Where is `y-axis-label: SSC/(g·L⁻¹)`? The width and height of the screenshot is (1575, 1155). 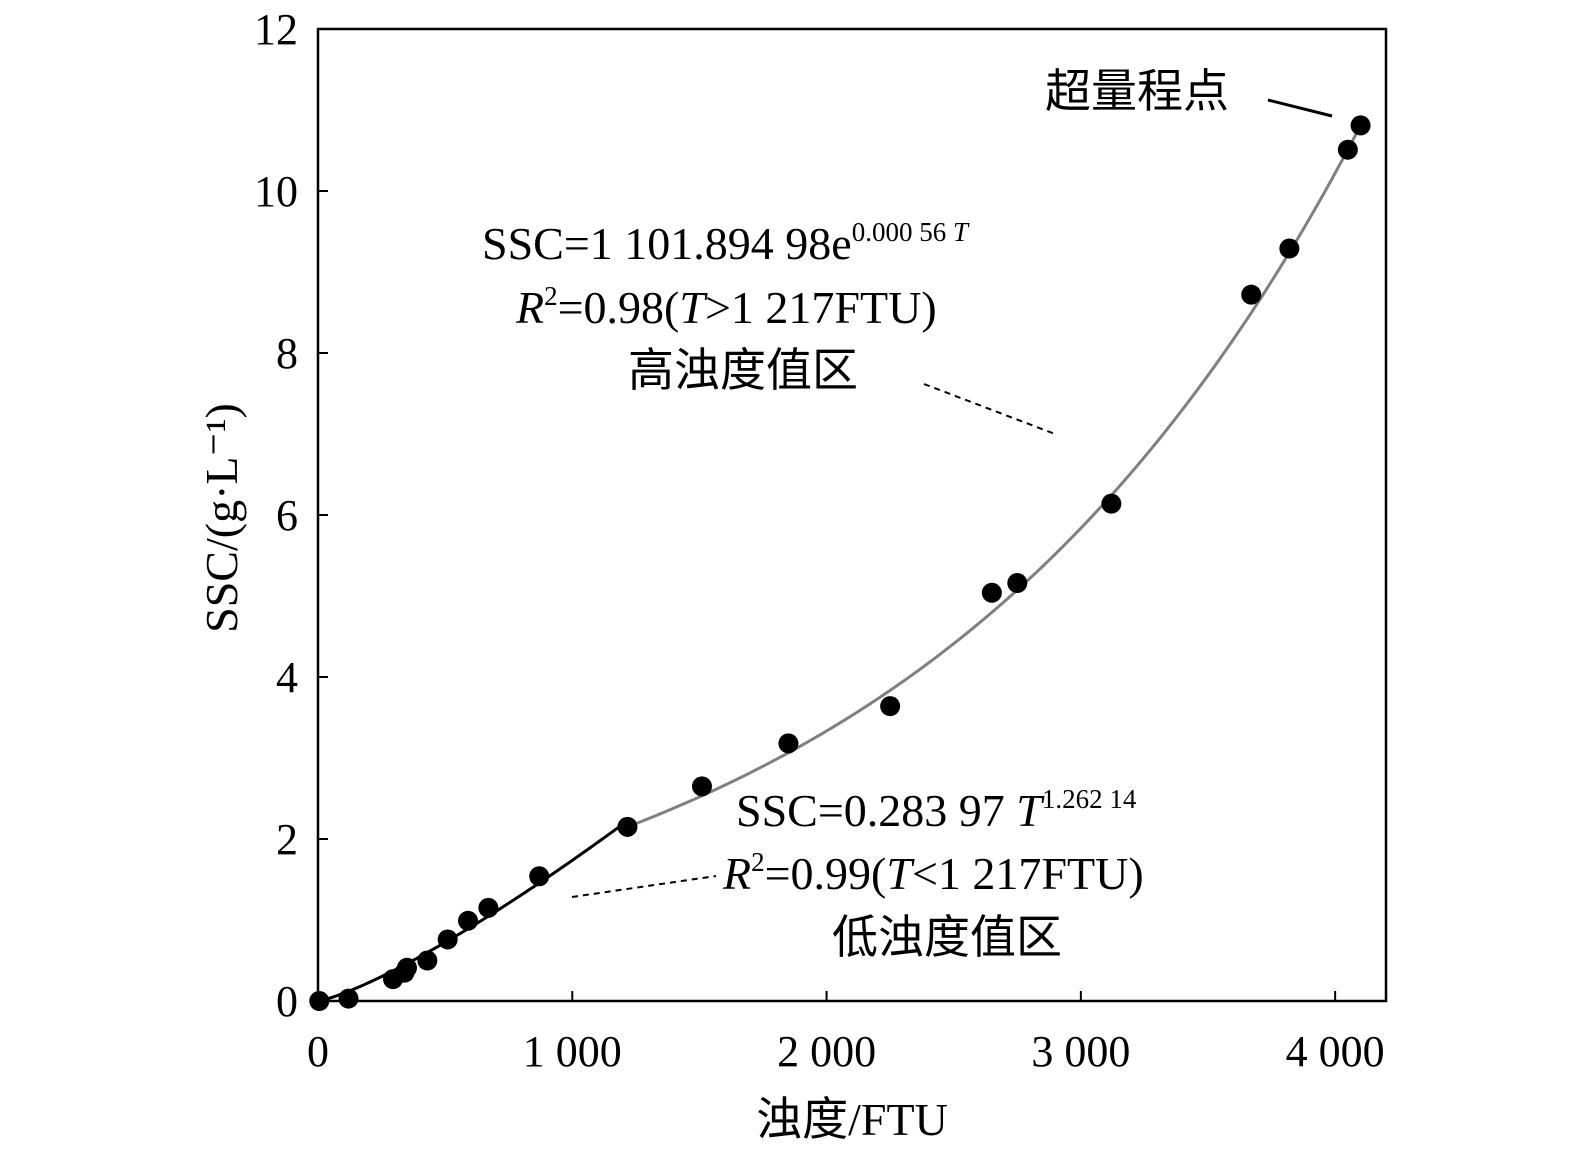
y-axis-label: SSC/(g·L⁻¹) is located at coordinates (221, 518).